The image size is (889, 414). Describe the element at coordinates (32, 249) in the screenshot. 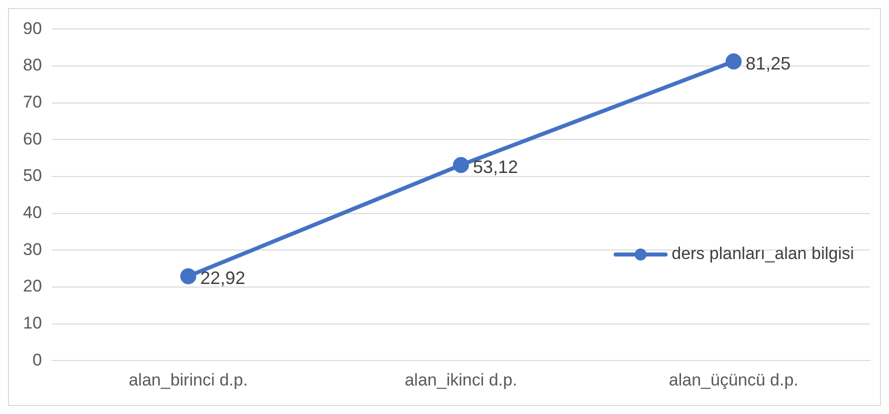

I see `y-tick-label: 30` at that location.